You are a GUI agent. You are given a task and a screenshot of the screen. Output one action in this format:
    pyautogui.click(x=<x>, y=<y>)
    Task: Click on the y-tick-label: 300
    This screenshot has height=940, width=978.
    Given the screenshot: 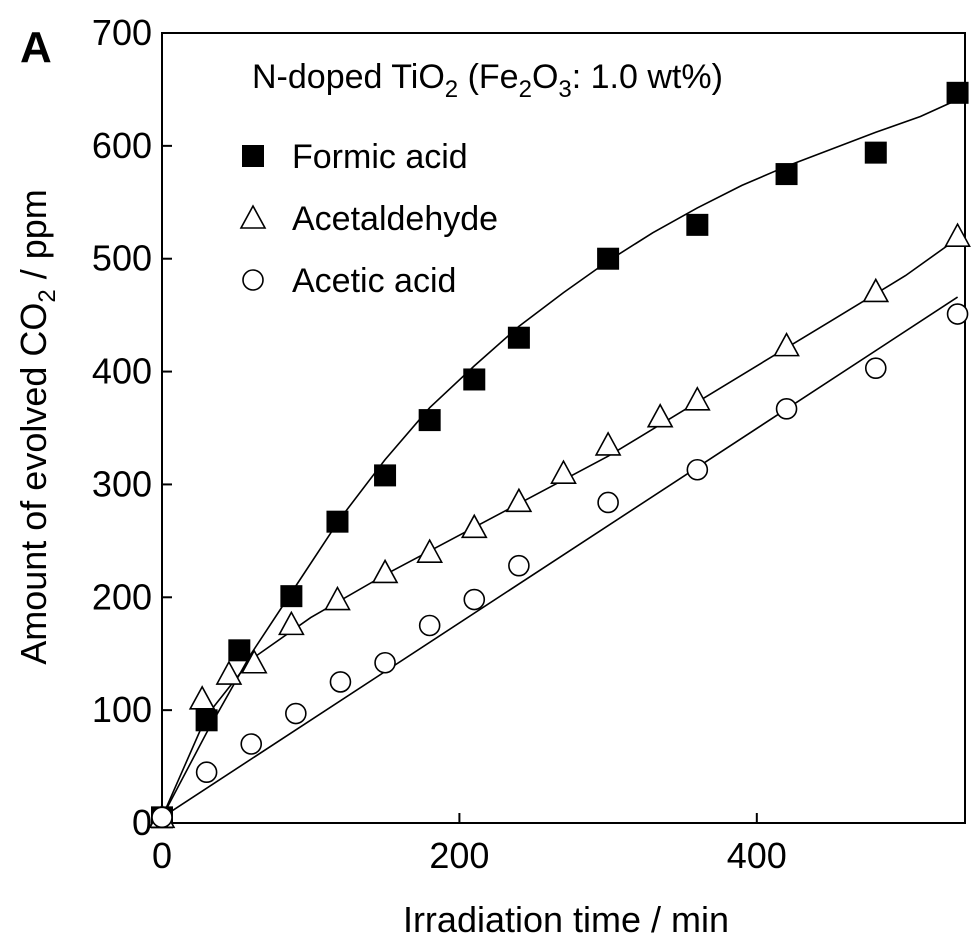 What is the action you would take?
    pyautogui.click(x=122, y=483)
    